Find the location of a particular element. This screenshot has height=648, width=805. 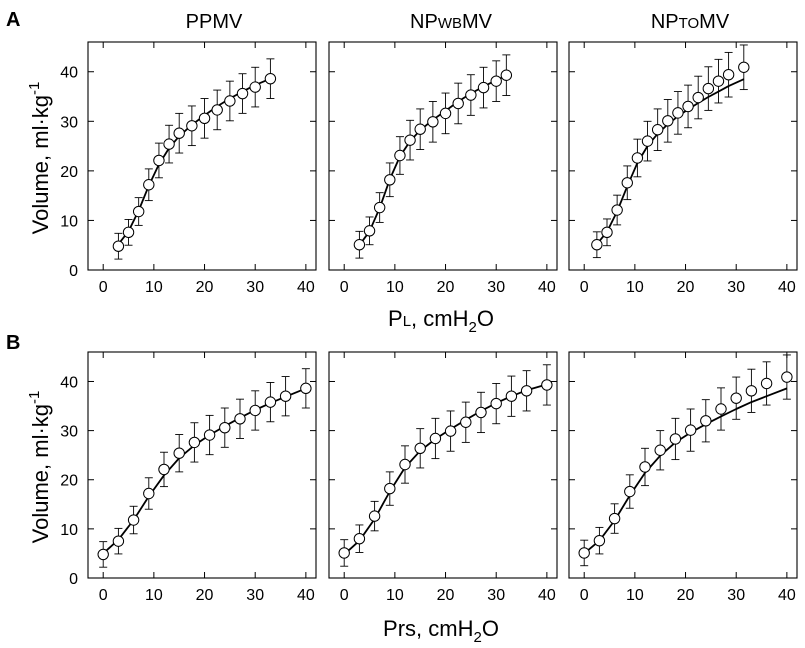

column-title-npwbmv: NPWBMV is located at coordinates (451, 22).